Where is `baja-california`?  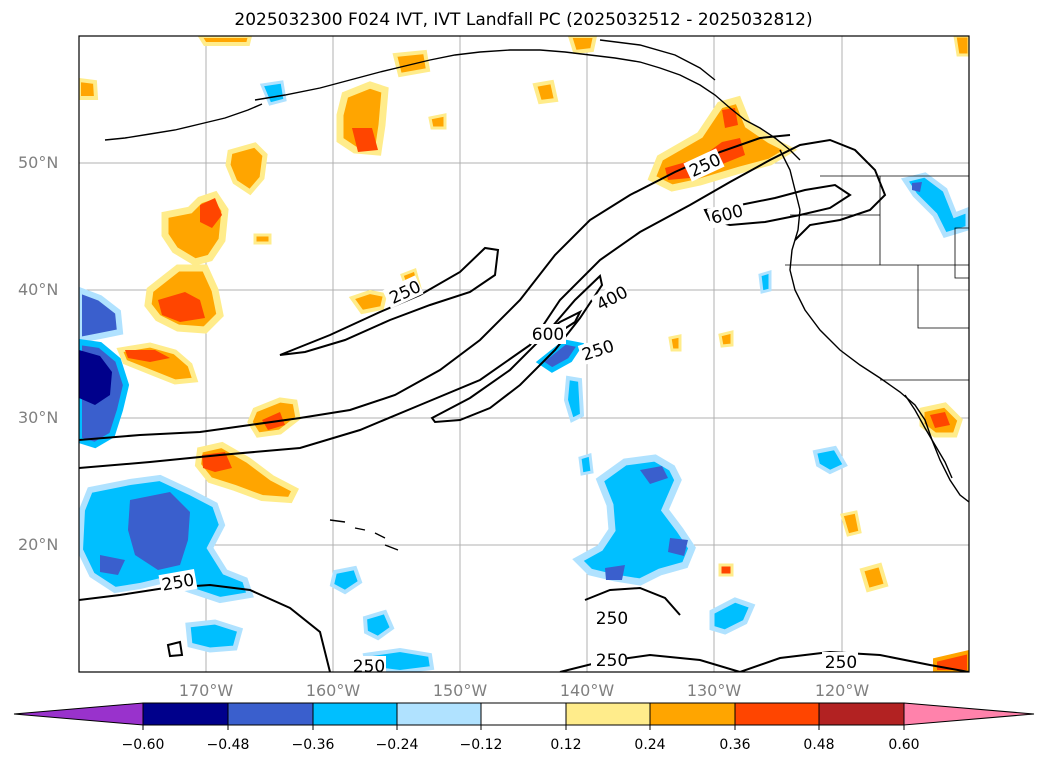
baja-california is located at coordinates (928, 436).